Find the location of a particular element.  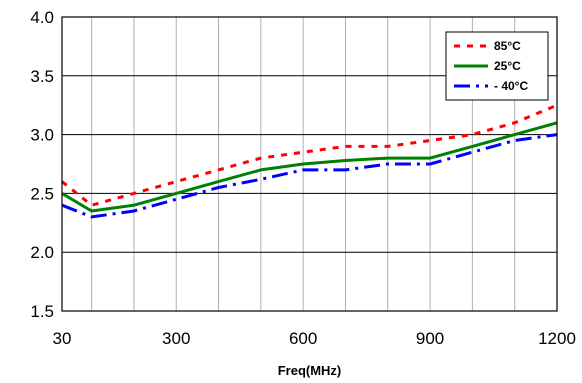

x-axis-title: Freq(MHz) is located at coordinates (310, 370).